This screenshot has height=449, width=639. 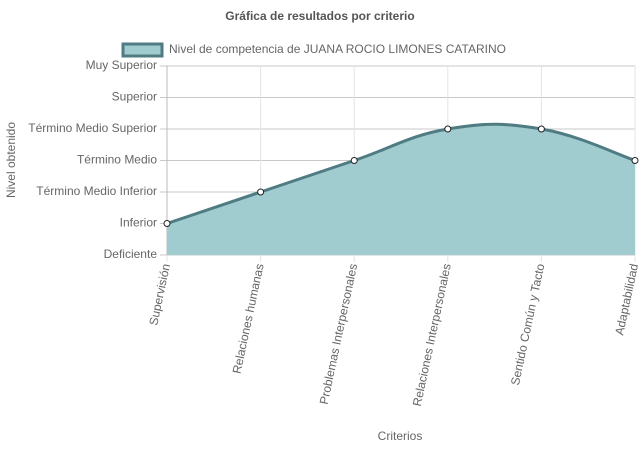 I want to click on y-tick-label: Superior, so click(x=134, y=97).